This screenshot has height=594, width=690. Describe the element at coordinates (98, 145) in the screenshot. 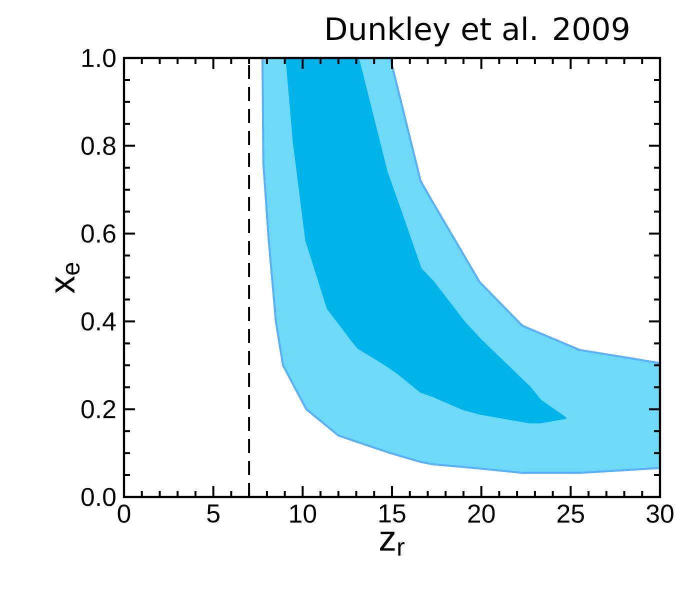

I see `y-tick-label: 0.8` at that location.